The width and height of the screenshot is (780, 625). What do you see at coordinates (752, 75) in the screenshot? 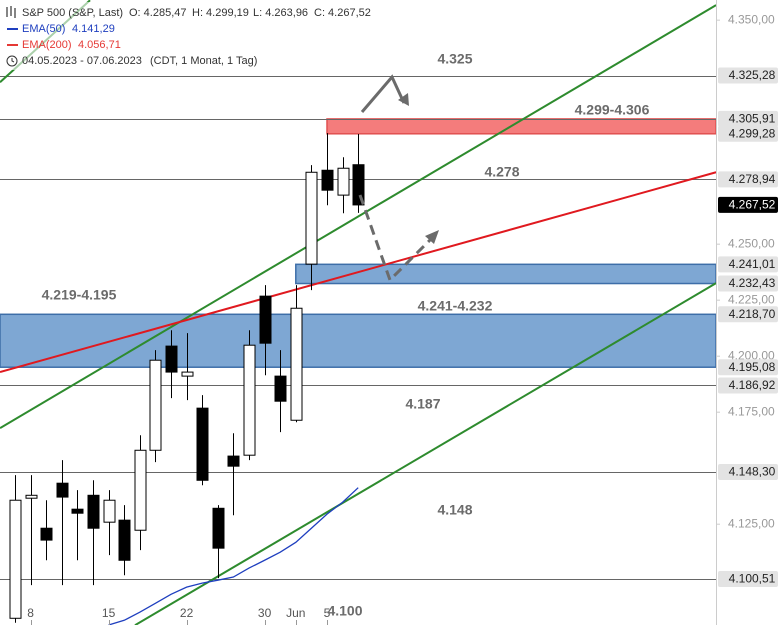
I see `level-label: 4.325,28` at bounding box center [752, 75].